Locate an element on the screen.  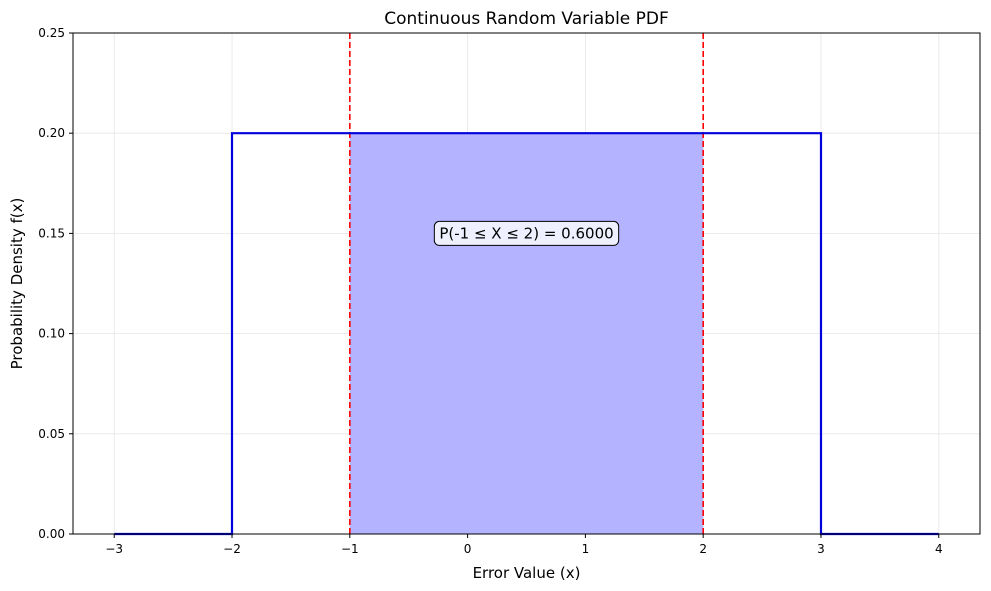
x-axis-label: Error Value (x) is located at coordinates (527, 573).